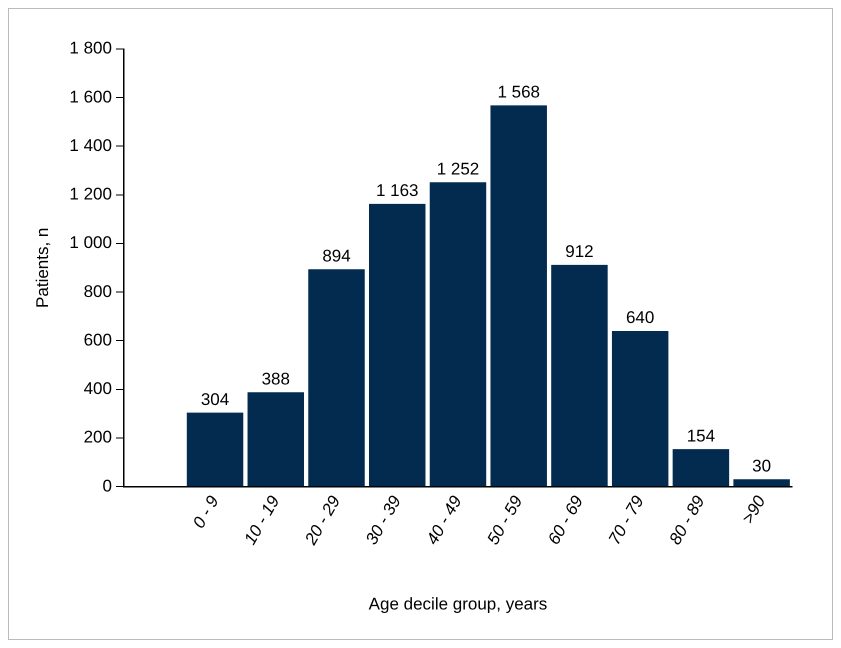 This screenshot has height=648, width=841. I want to click on x-tick-label: 10 - 19, so click(262, 520).